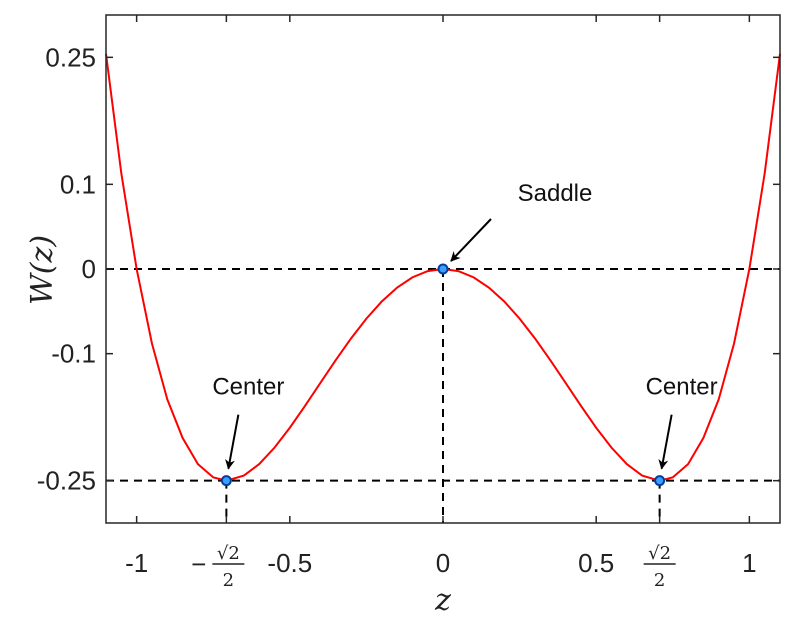 The width and height of the screenshot is (802, 620). What do you see at coordinates (66, 481) in the screenshot?
I see `y-tick-label: -0.25` at bounding box center [66, 481].